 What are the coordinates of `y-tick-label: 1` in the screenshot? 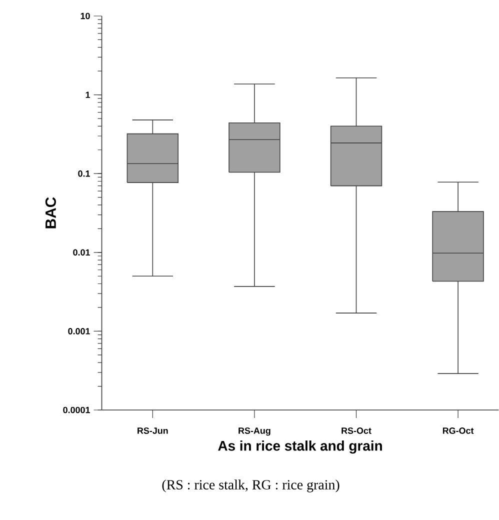 It's located at (88, 95).